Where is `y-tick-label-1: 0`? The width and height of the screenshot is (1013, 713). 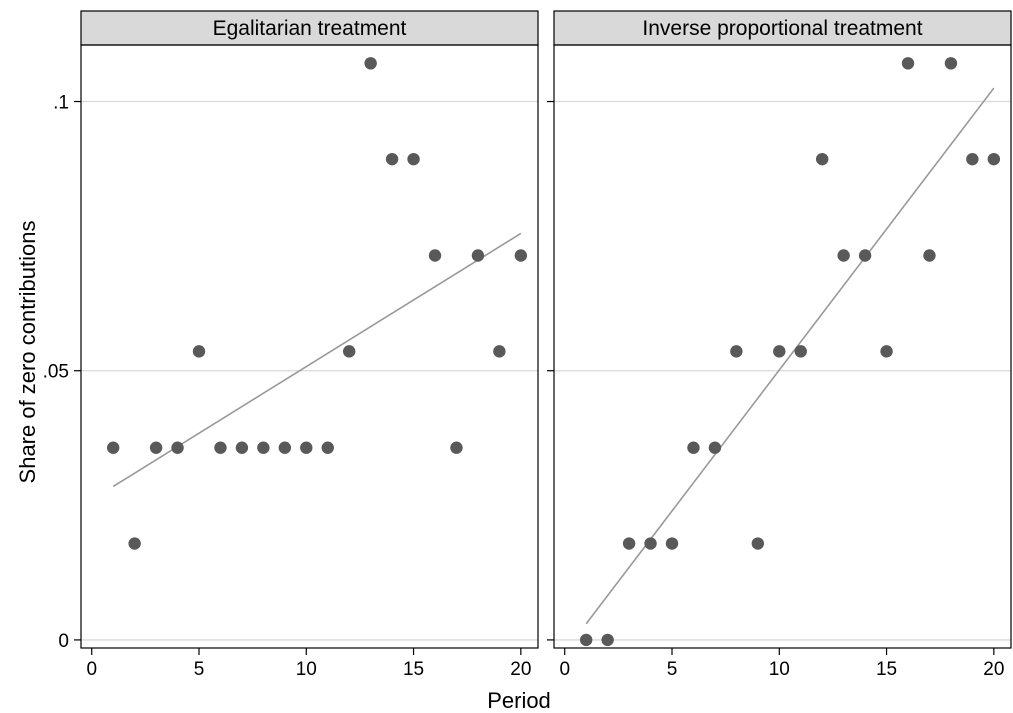 y-tick-label-1: 0 is located at coordinates (63, 641).